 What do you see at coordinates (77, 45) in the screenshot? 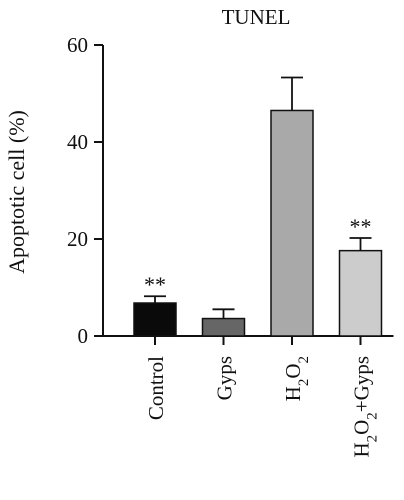
I see `y-tick-label: 60` at bounding box center [77, 45].